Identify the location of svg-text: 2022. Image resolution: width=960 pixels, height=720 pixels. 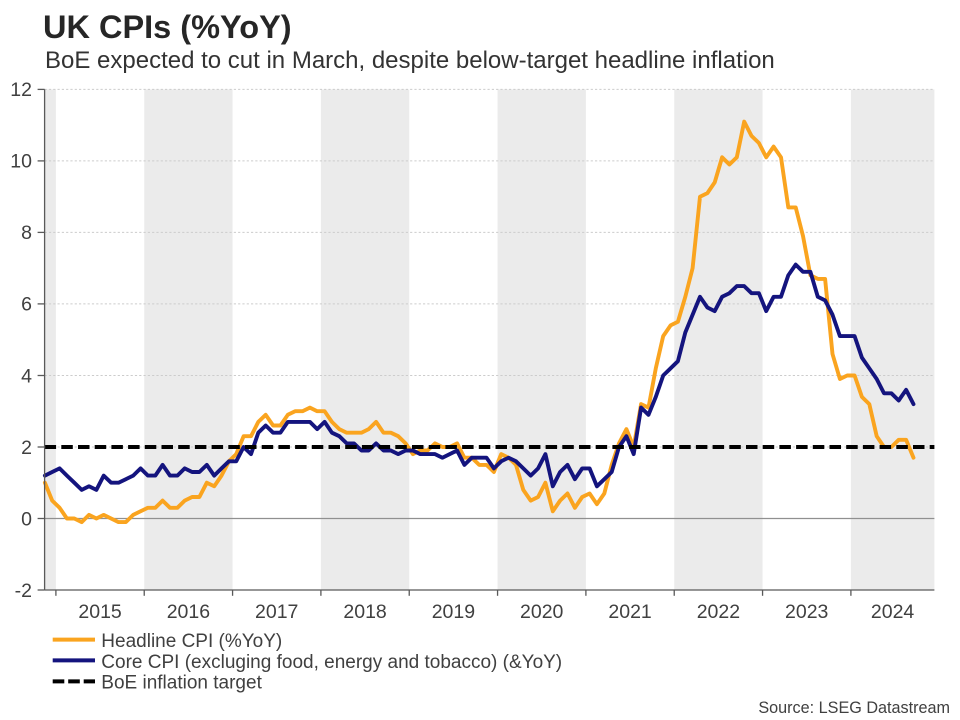
(718, 612).